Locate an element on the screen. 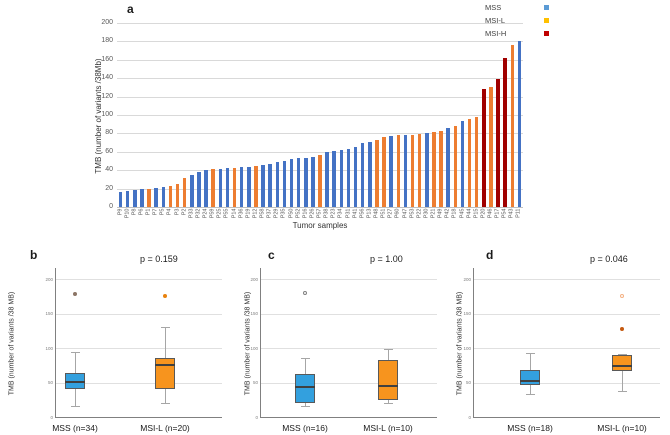 The image size is (670, 435). legend-swatch-msi-l is located at coordinates (546, 20).